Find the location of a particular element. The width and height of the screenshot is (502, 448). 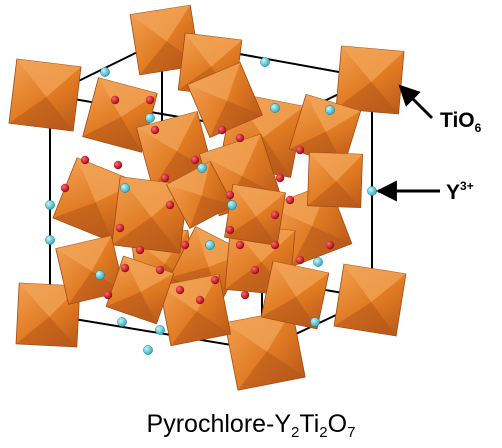

tio6-label: TiO6 is located at coordinates (461, 122).